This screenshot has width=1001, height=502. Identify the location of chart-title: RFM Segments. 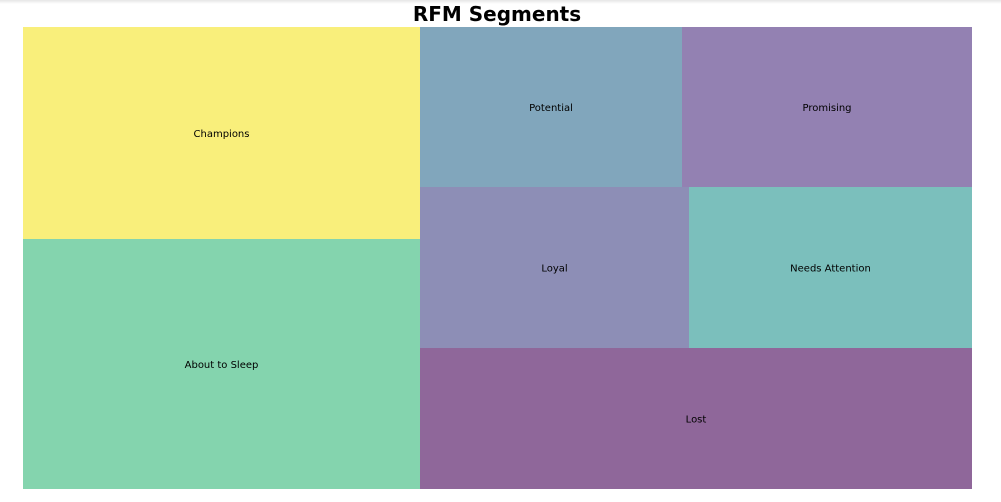
(497, 14).